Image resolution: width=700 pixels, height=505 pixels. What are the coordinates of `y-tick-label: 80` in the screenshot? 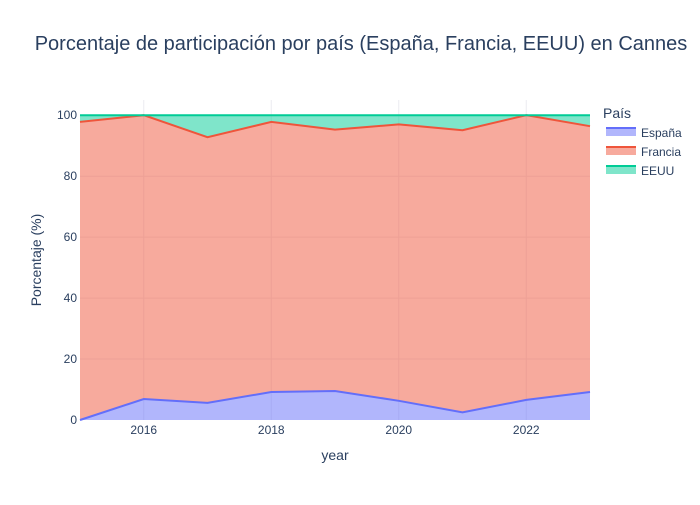 It's located at (71, 176).